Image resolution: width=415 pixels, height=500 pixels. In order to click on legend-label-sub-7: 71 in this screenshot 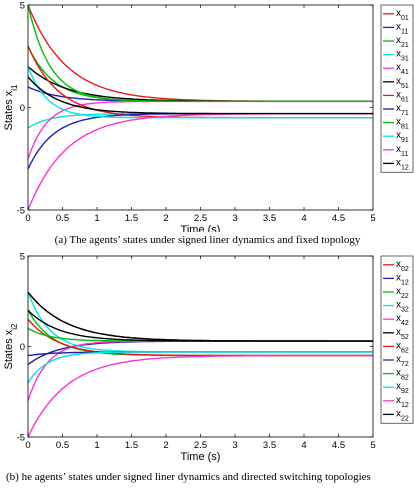, I will do `click(405, 113)`.